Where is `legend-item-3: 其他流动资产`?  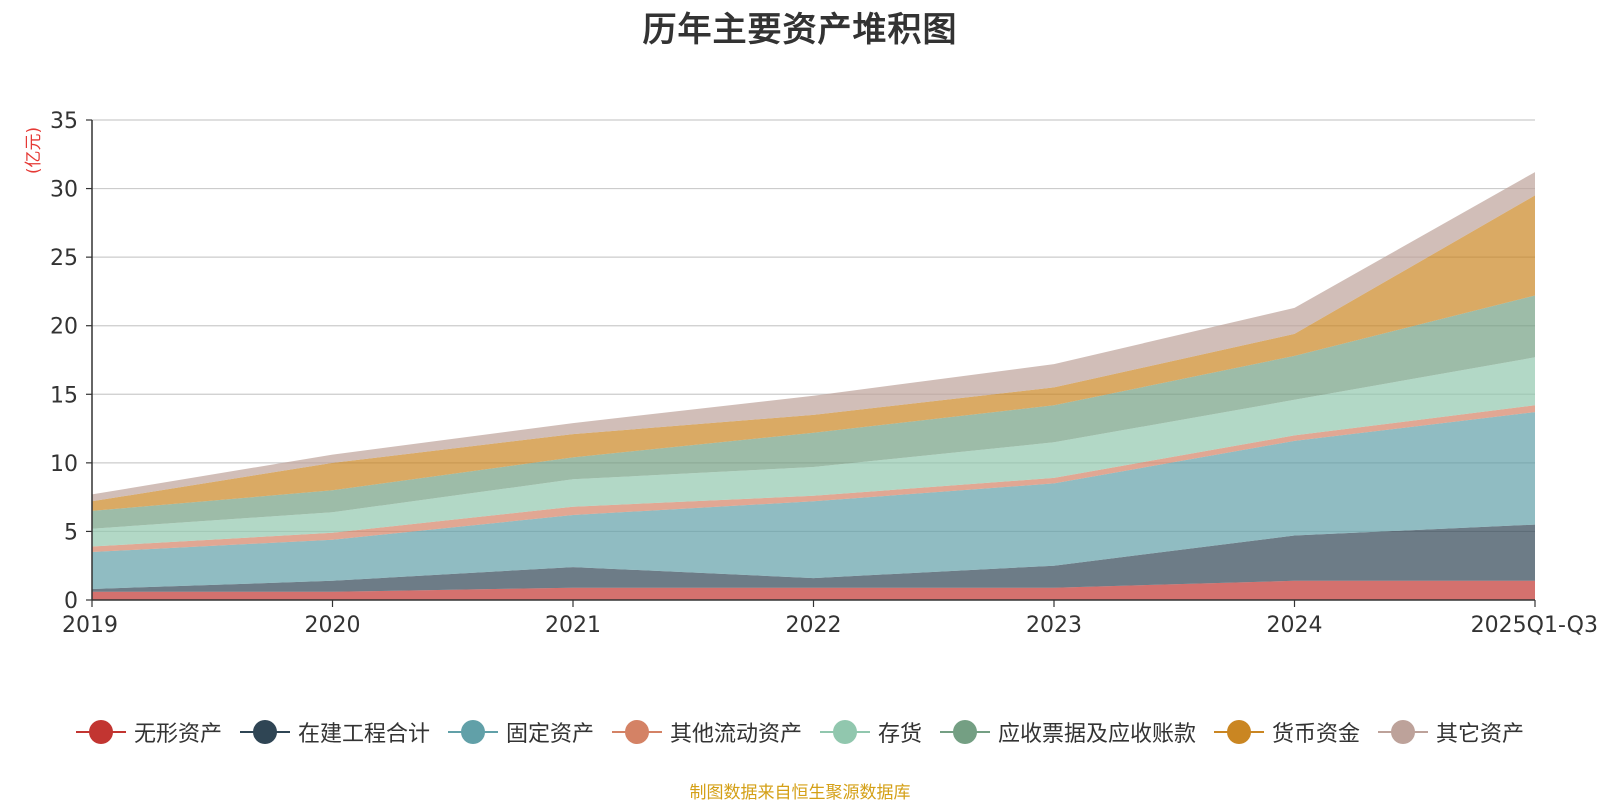 legend-item-3: 其他流动资产 is located at coordinates (706, 732).